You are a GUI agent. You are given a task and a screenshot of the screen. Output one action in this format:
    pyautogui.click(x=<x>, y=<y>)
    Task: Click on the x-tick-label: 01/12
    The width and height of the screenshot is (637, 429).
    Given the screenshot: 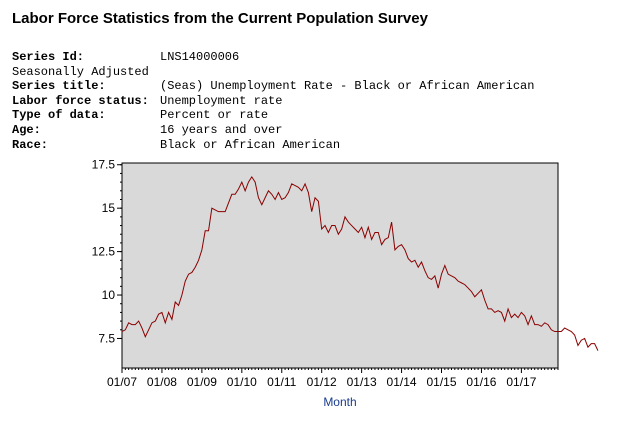 What is the action you would take?
    pyautogui.click(x=322, y=382)
    